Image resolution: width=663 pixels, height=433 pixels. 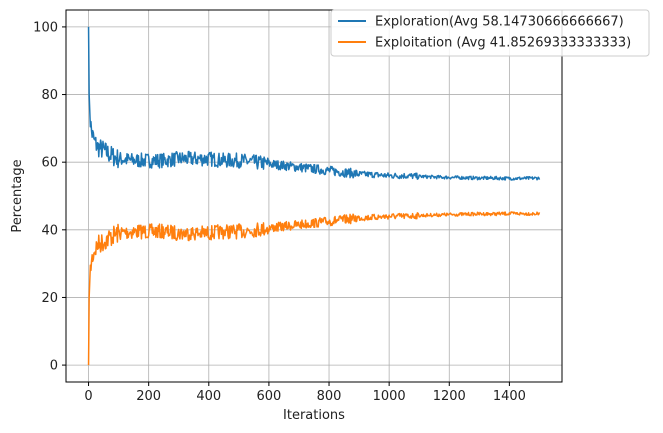 What do you see at coordinates (208, 396) in the screenshot?
I see `x-tick-label: 400` at bounding box center [208, 396].